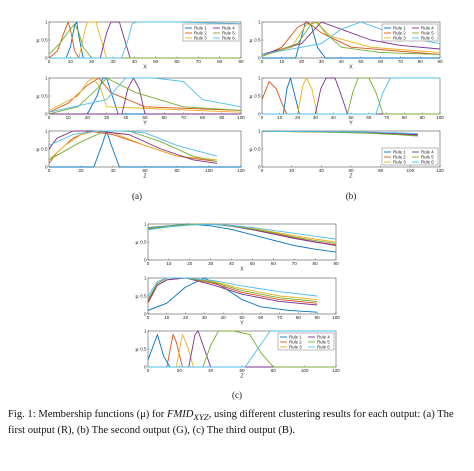 The width and height of the screenshot is (474, 471). I want to click on legend-label-rule-6: Rule 6, so click(228, 38).